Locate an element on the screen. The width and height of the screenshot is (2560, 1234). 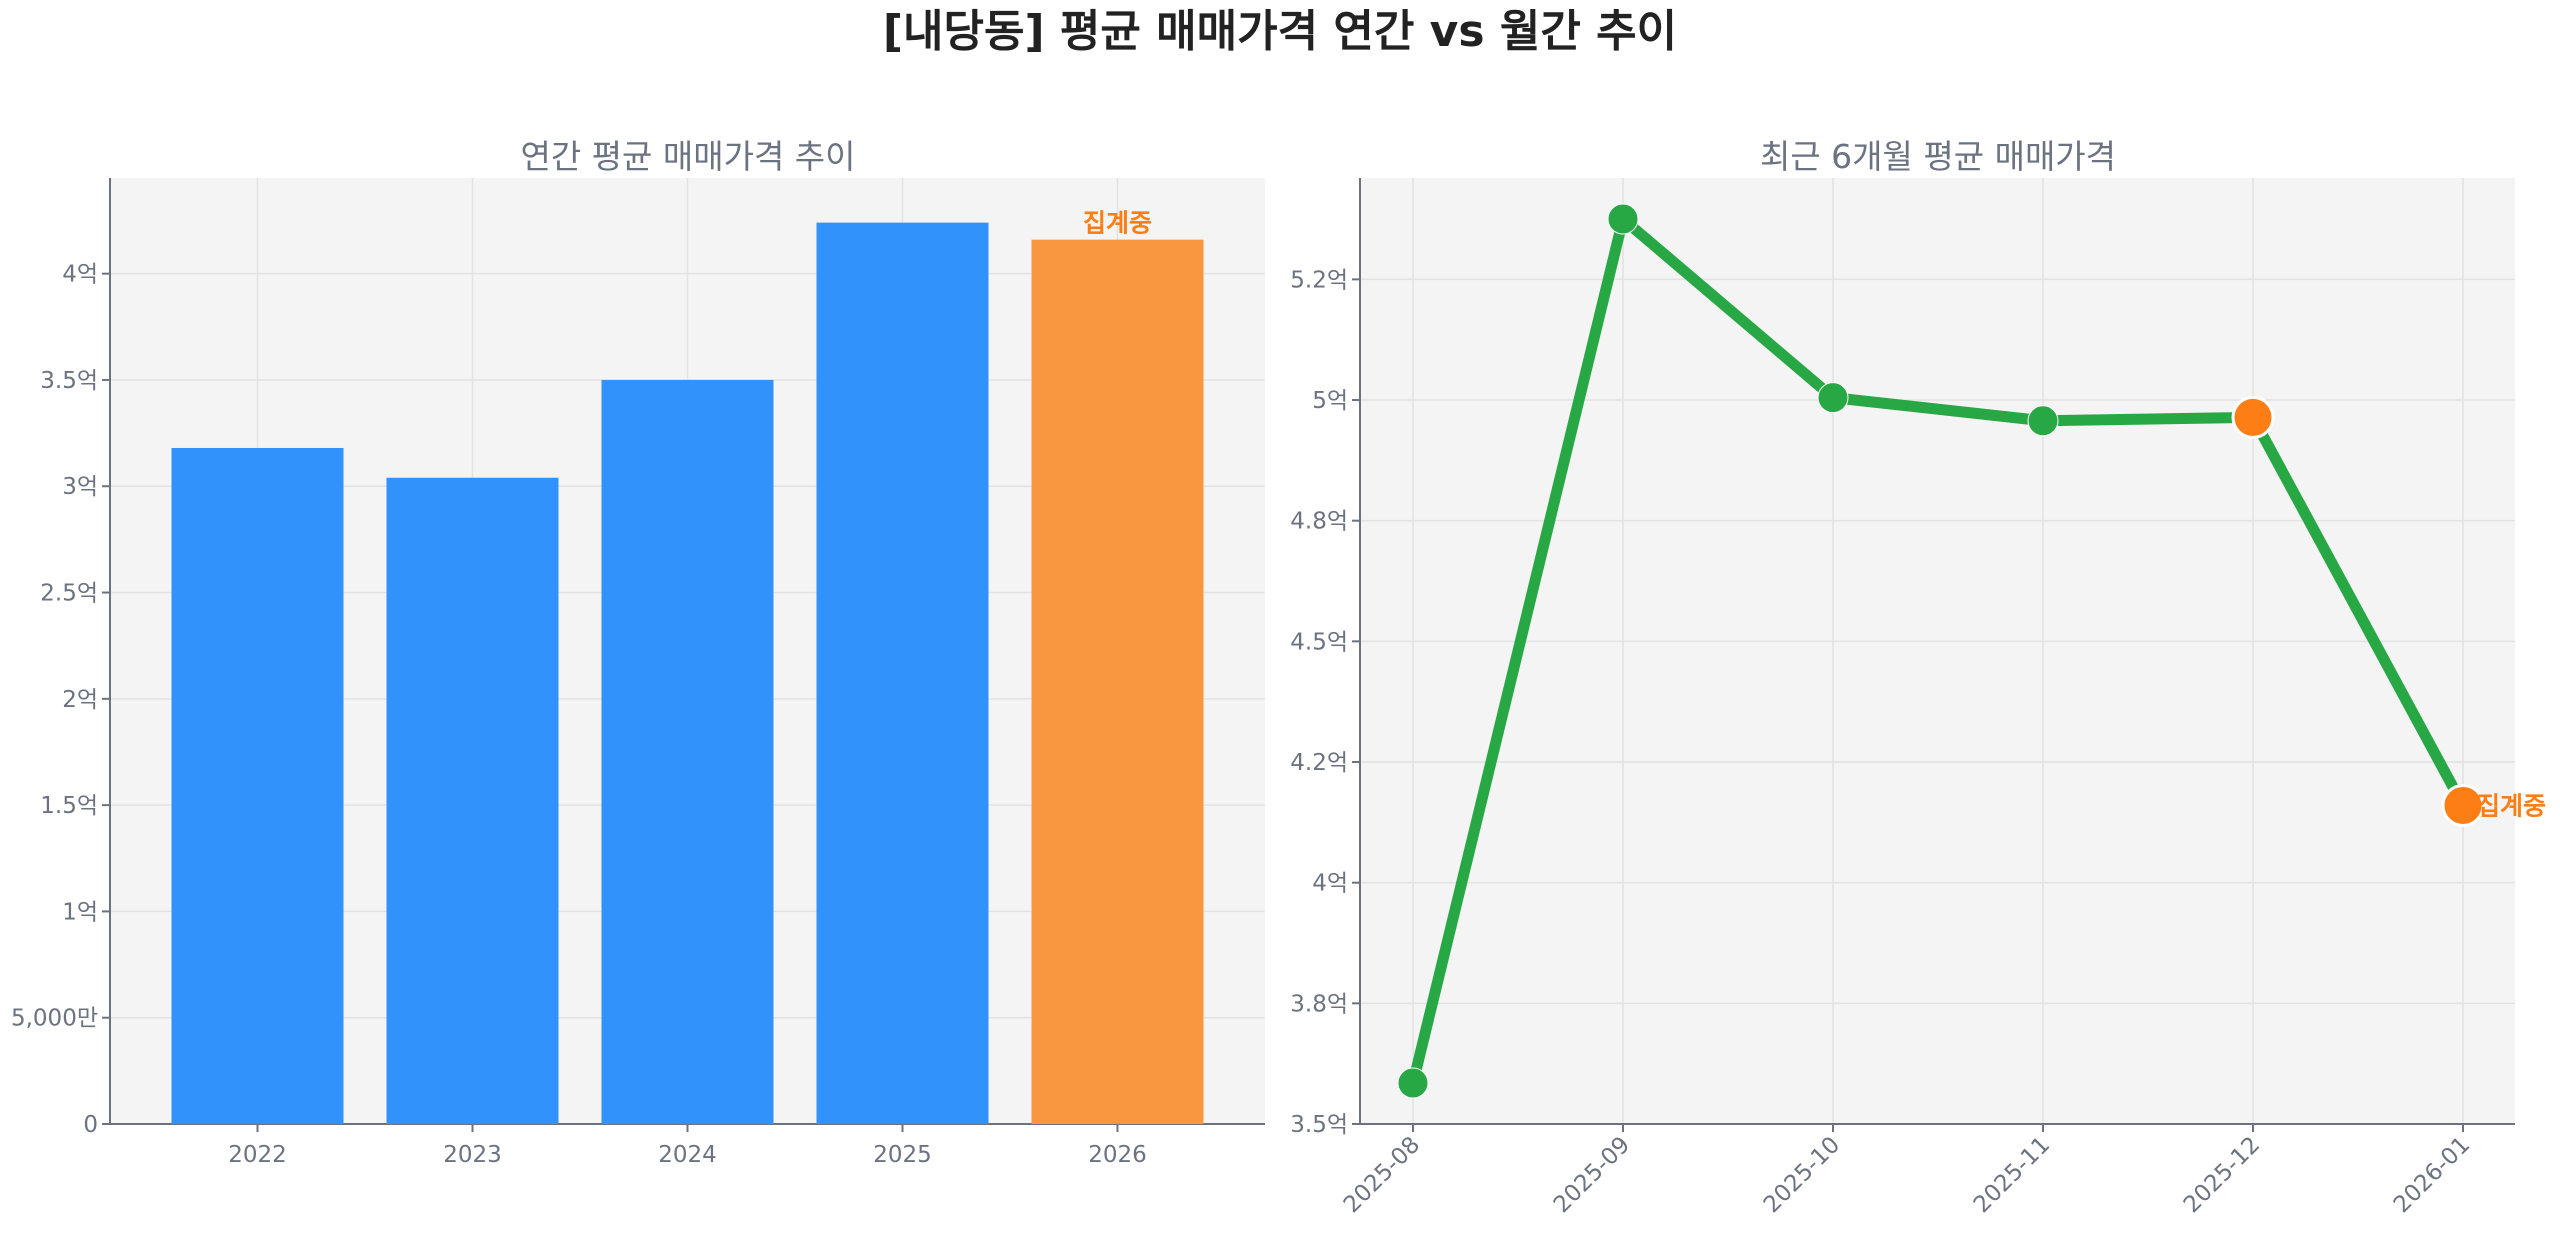
x-tick-label: 2023 is located at coordinates (472, 1155).